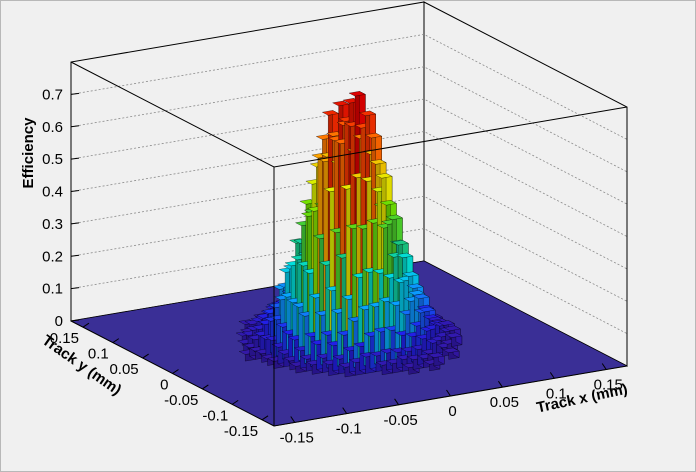 The width and height of the screenshot is (696, 472). Describe the element at coordinates (52, 256) in the screenshot. I see `z-tick-label: 0.2` at that location.